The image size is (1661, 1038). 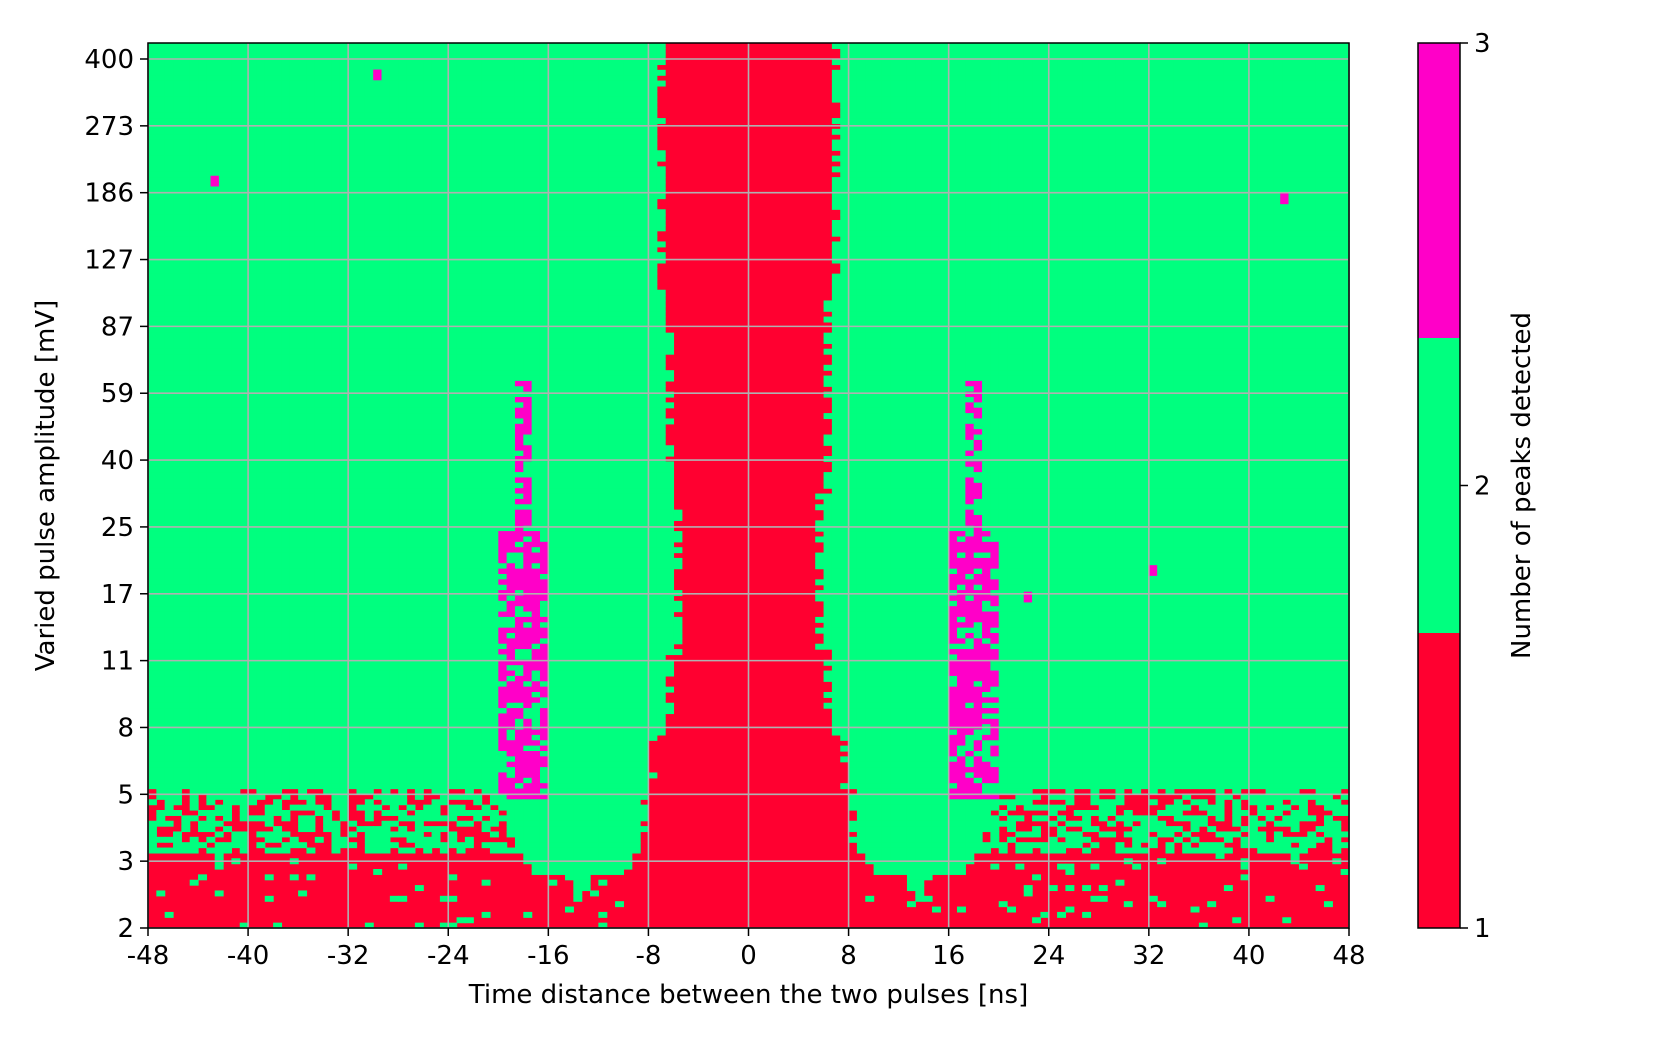 I want to click on y-tick-label: 273, so click(x=109, y=127).